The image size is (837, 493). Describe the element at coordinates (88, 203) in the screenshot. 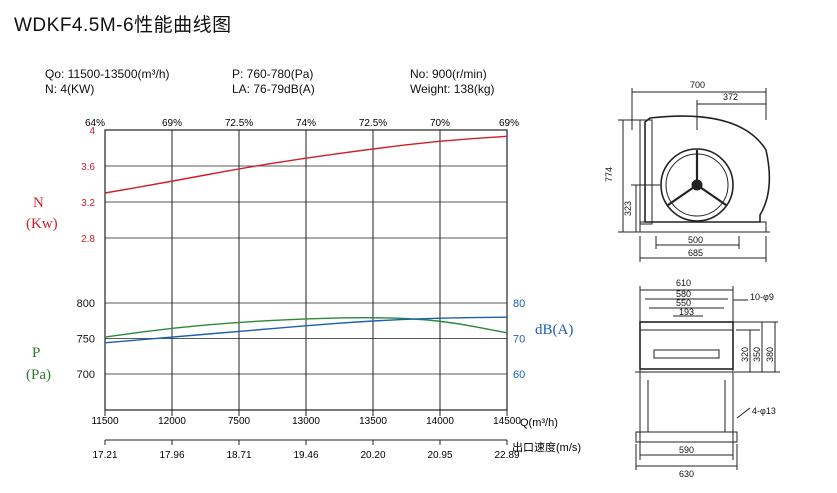

I see `n-tick-label: 3.2` at that location.